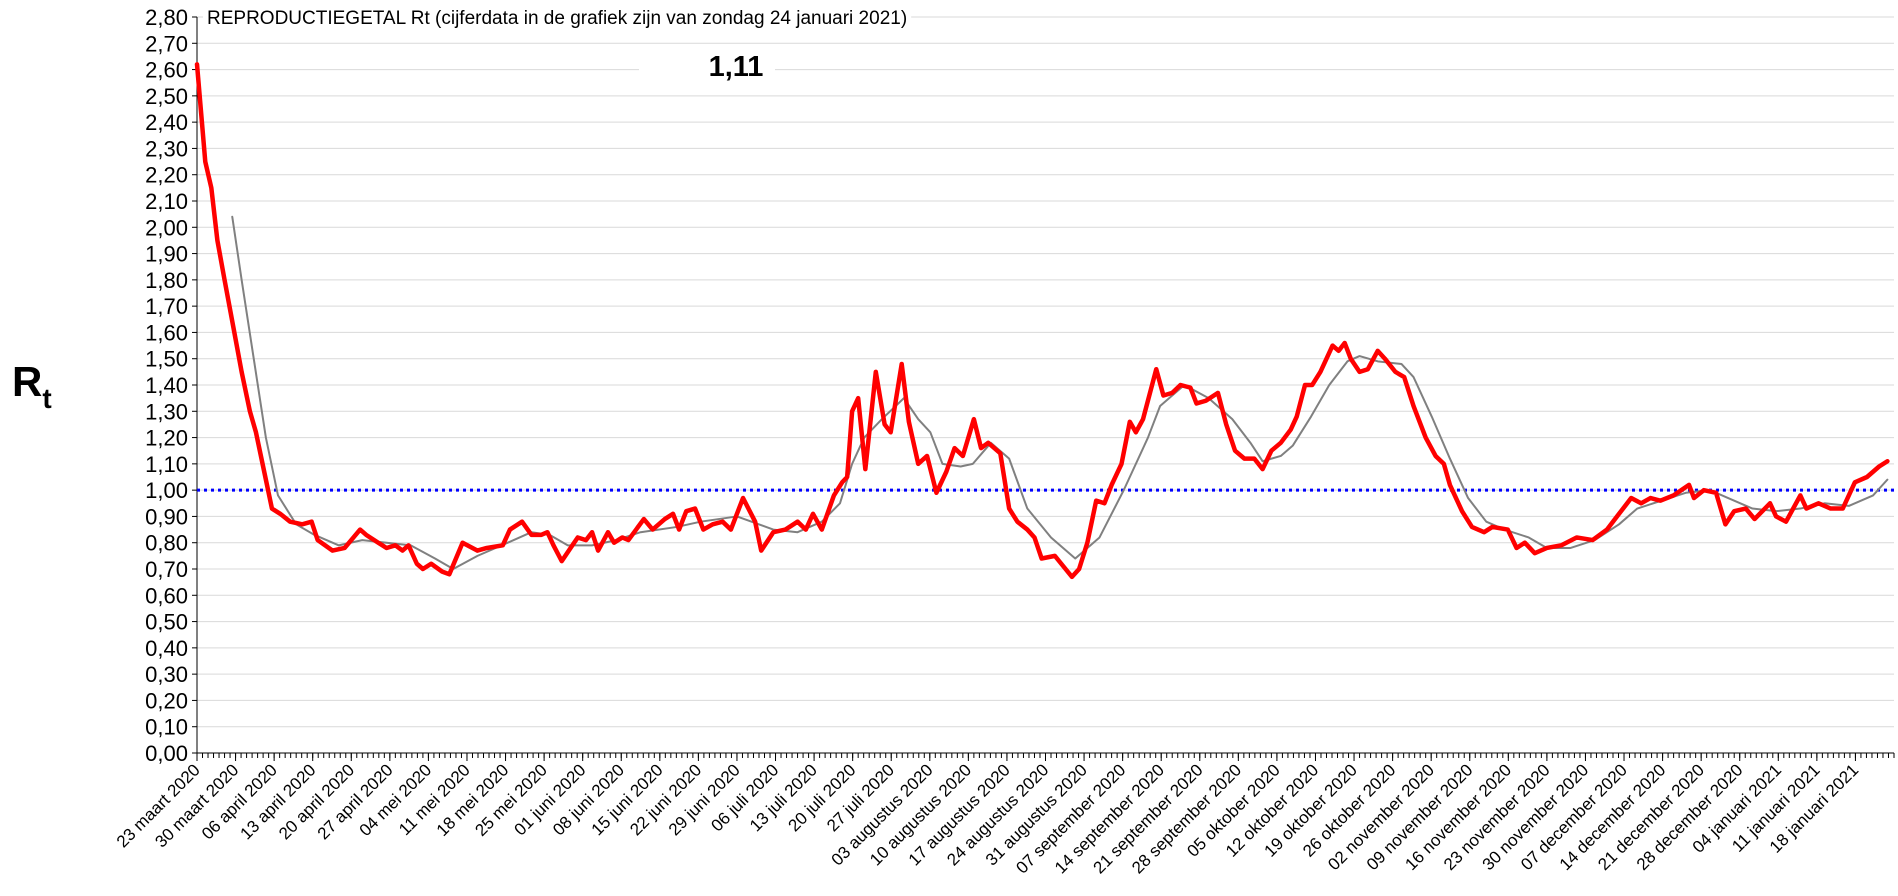 The height and width of the screenshot is (896, 1898). Describe the element at coordinates (166, 96) in the screenshot. I see `y-tick-label: 2,50` at that location.